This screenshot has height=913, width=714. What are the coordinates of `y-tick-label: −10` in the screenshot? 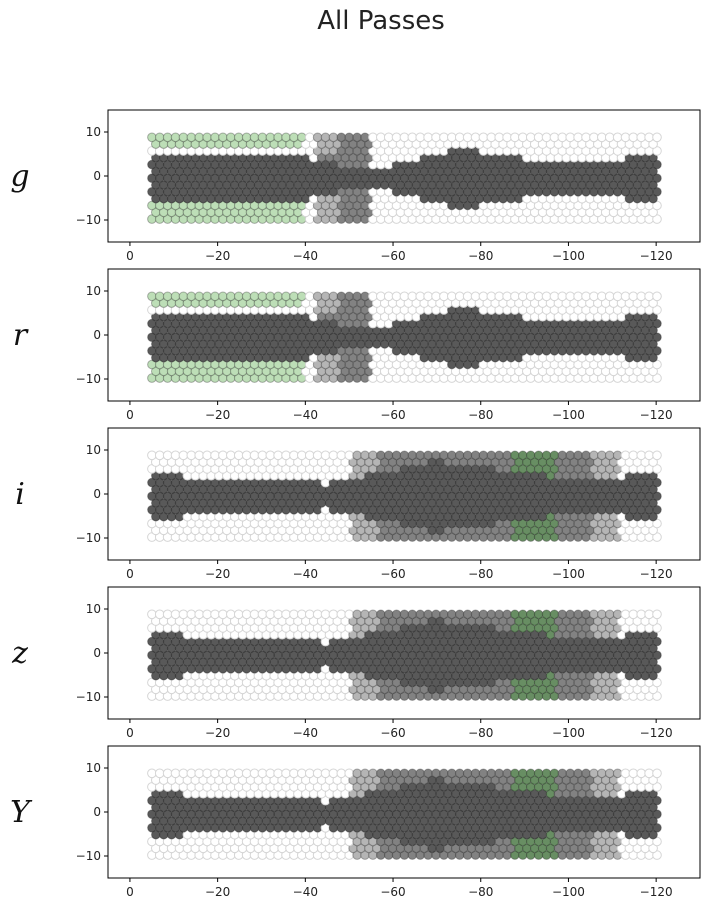 It's located at (88, 697).